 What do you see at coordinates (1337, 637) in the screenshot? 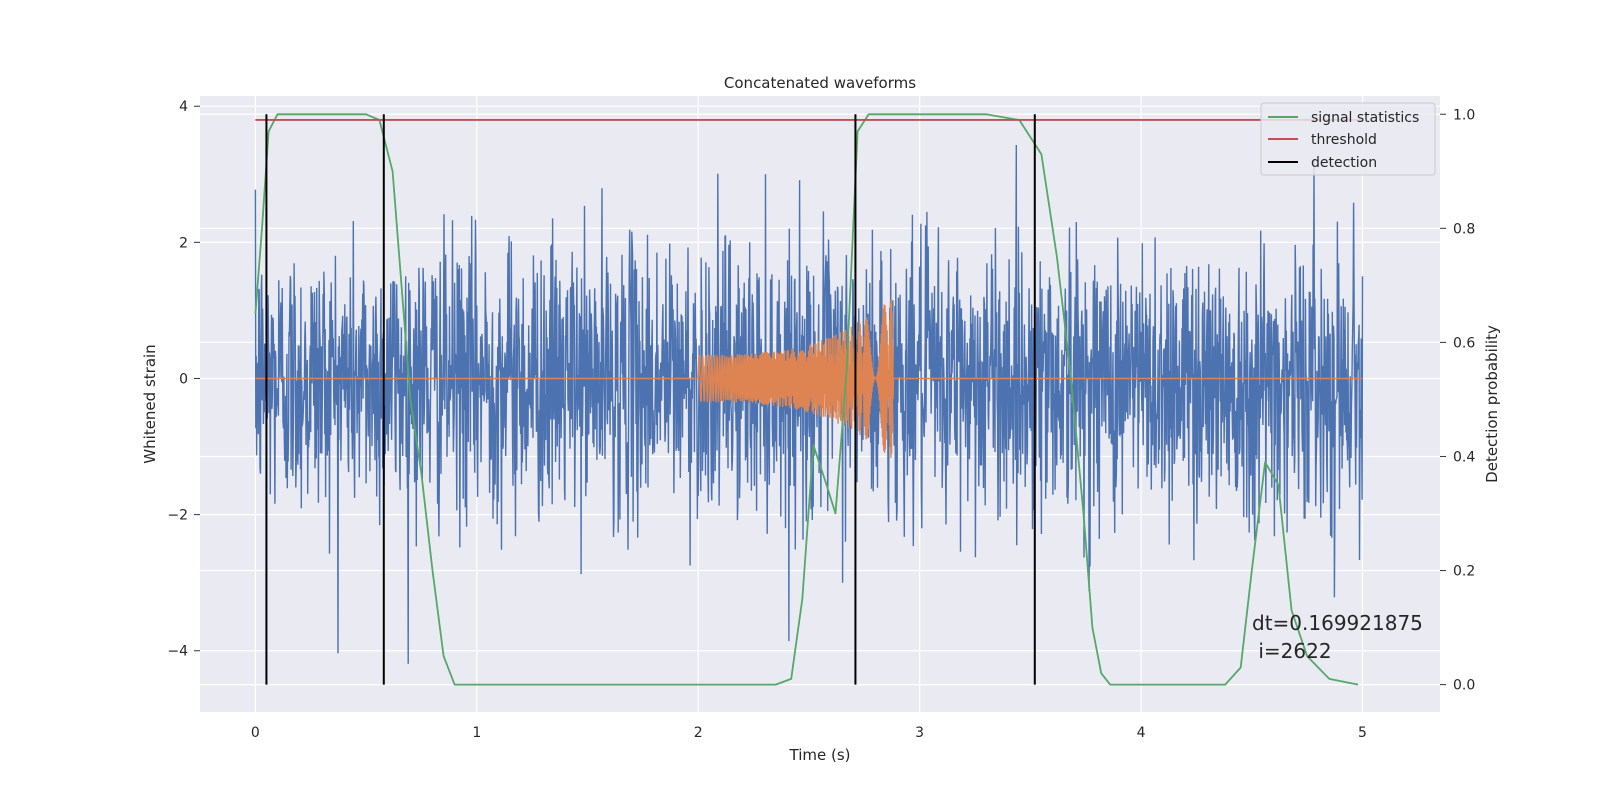
I see `annotation: dt=0.169921875 i=2622` at bounding box center [1337, 637].